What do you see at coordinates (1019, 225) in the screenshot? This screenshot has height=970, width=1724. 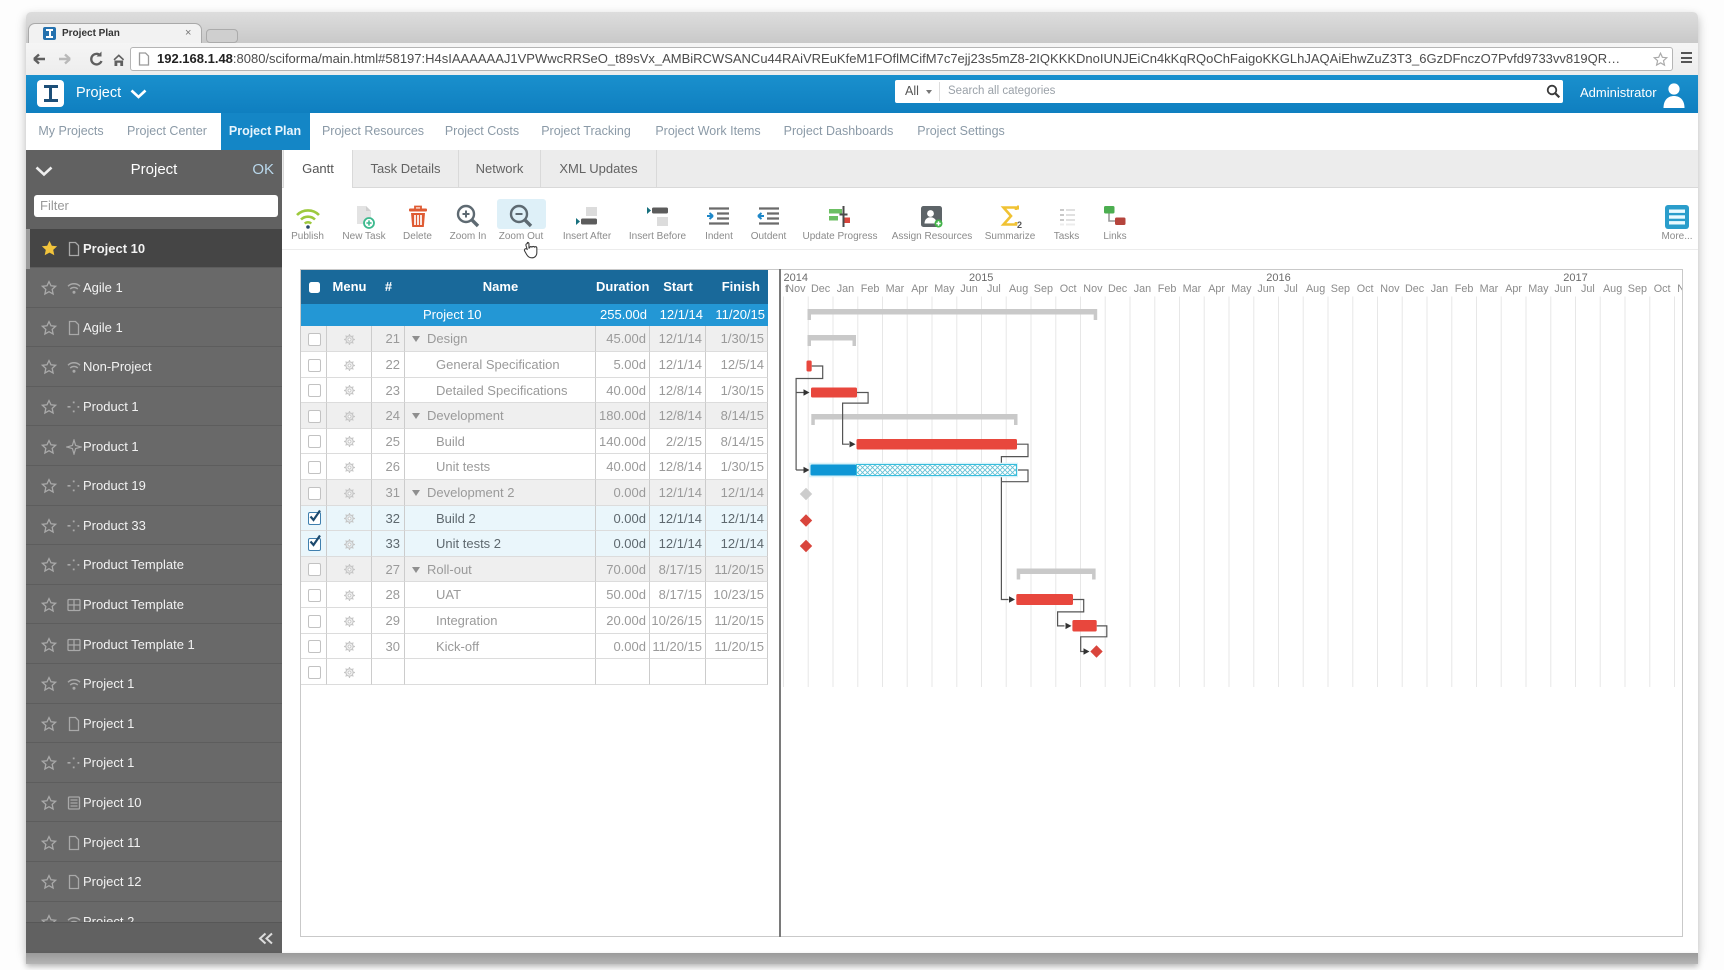 I see `svg-text: 2` at bounding box center [1019, 225].